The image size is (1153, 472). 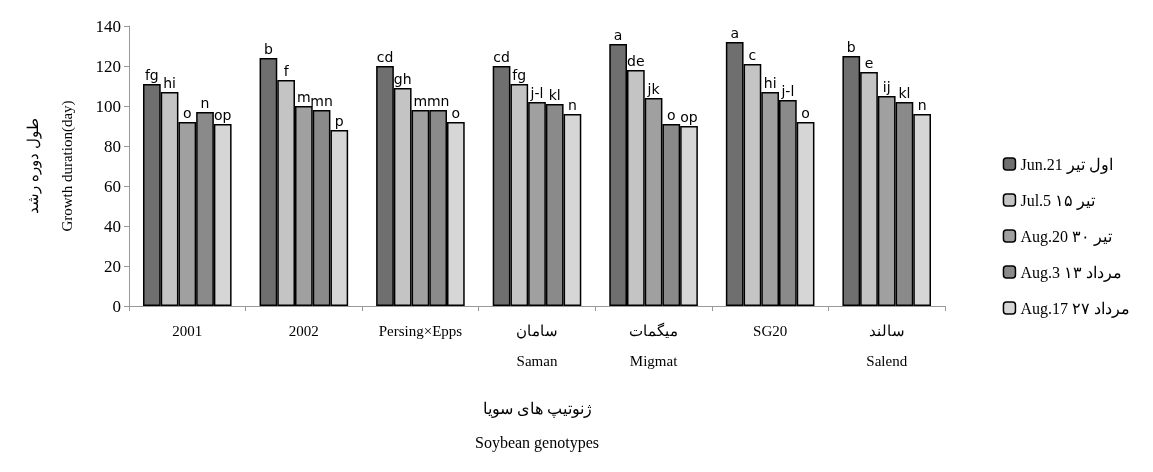 What do you see at coordinates (1075, 308) in the screenshot?
I see `legend-label: Aug.17 ۲۷ مرداد` at bounding box center [1075, 308].